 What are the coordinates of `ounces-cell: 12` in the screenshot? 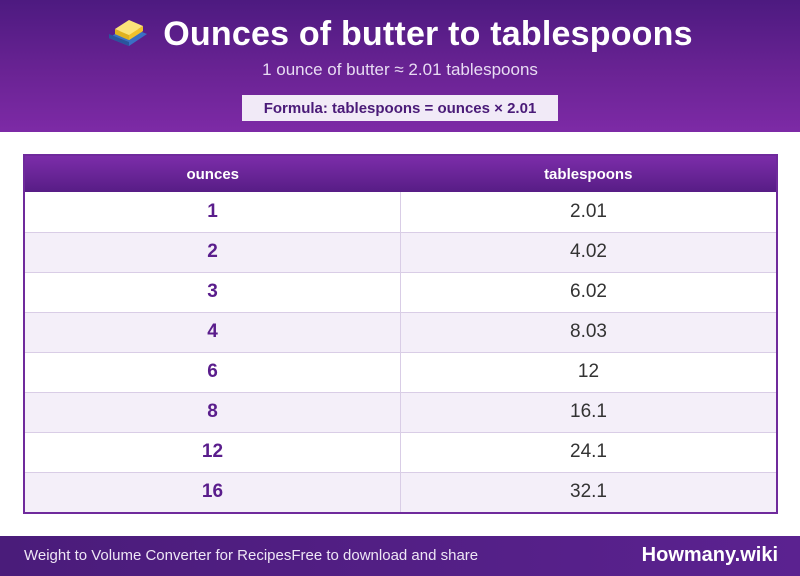 It's located at (213, 452).